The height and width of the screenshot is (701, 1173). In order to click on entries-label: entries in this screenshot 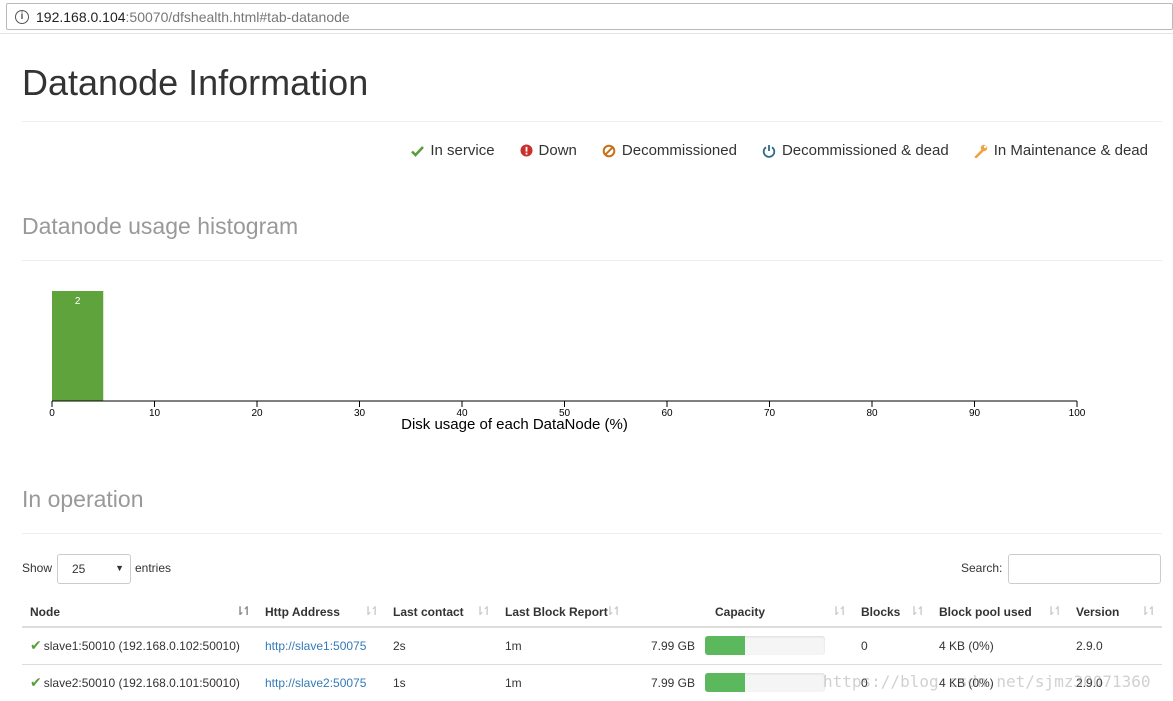, I will do `click(153, 568)`.